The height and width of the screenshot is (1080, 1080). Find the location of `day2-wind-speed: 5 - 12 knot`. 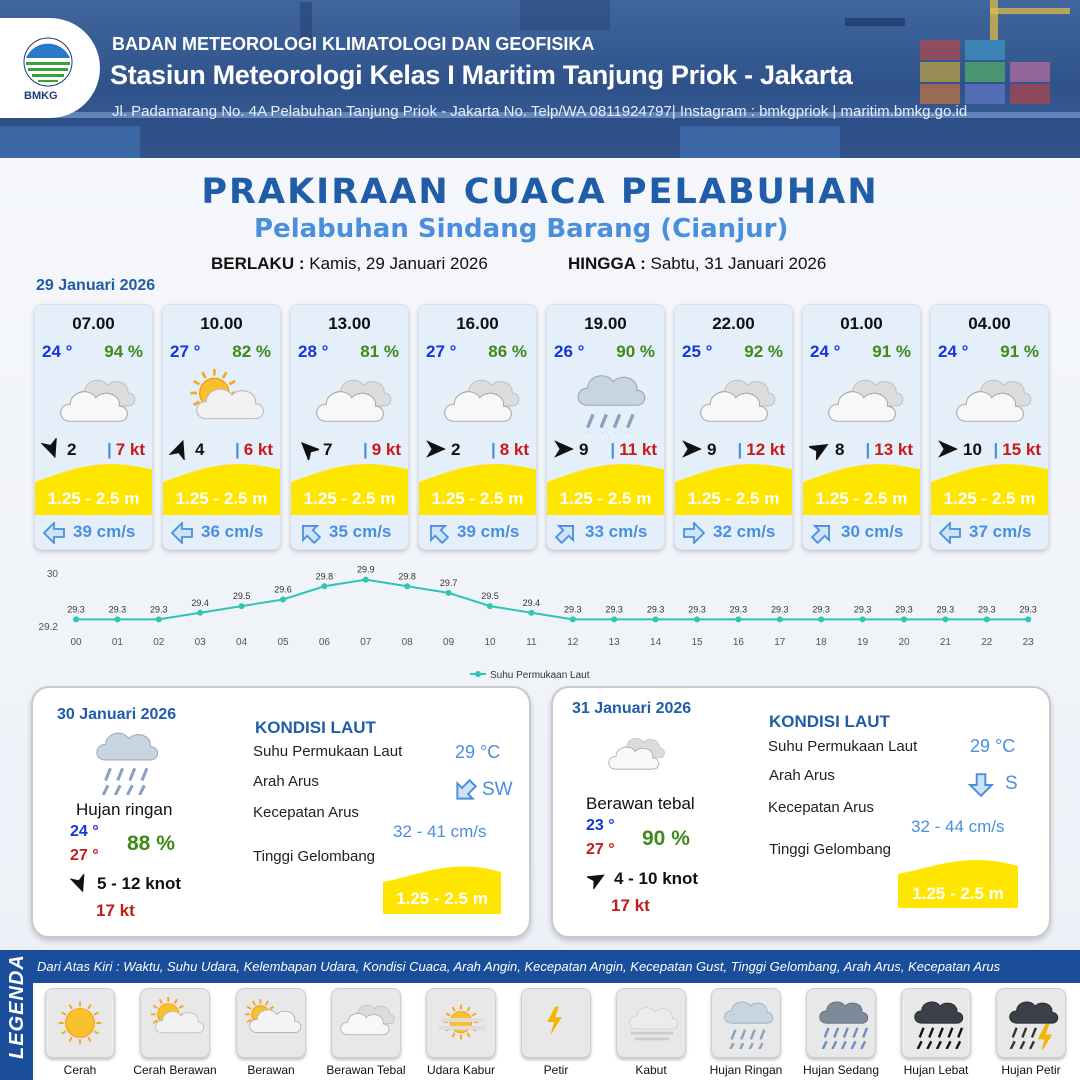

day2-wind-speed: 5 - 12 knot is located at coordinates (139, 883).